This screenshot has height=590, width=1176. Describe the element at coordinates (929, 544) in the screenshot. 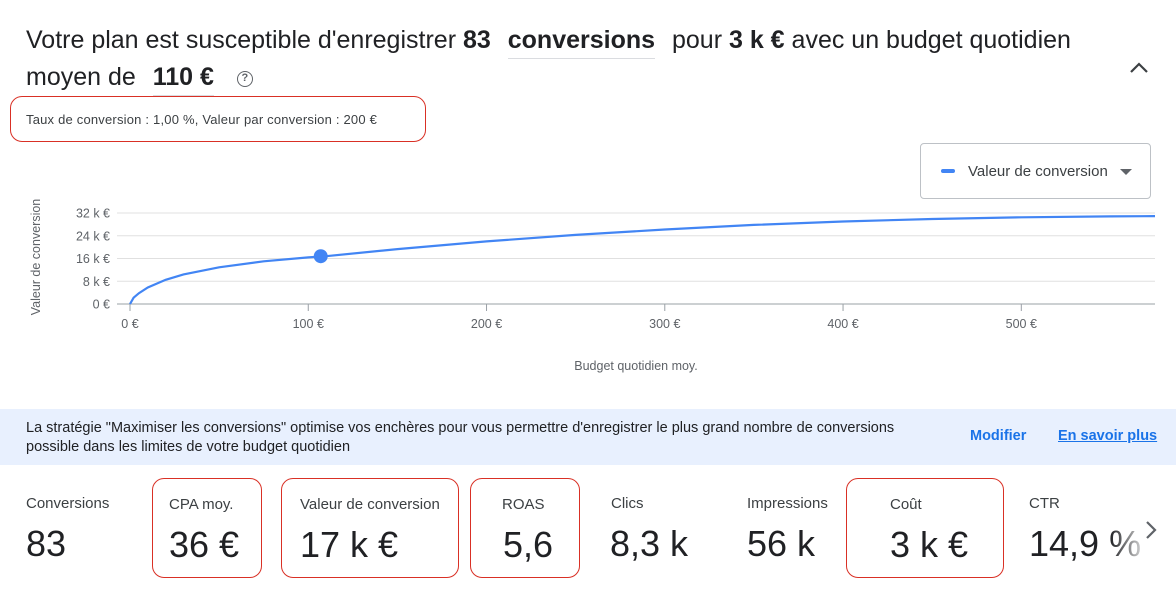

I see `metric-value: 3 k €` at that location.